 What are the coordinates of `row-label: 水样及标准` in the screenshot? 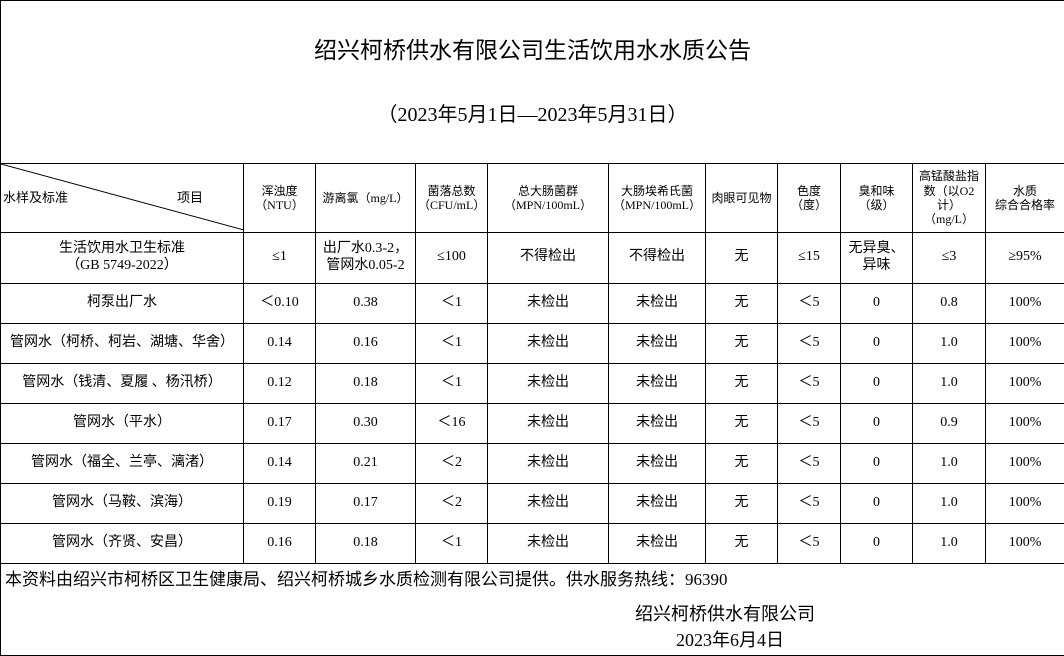 It's located at (35, 198).